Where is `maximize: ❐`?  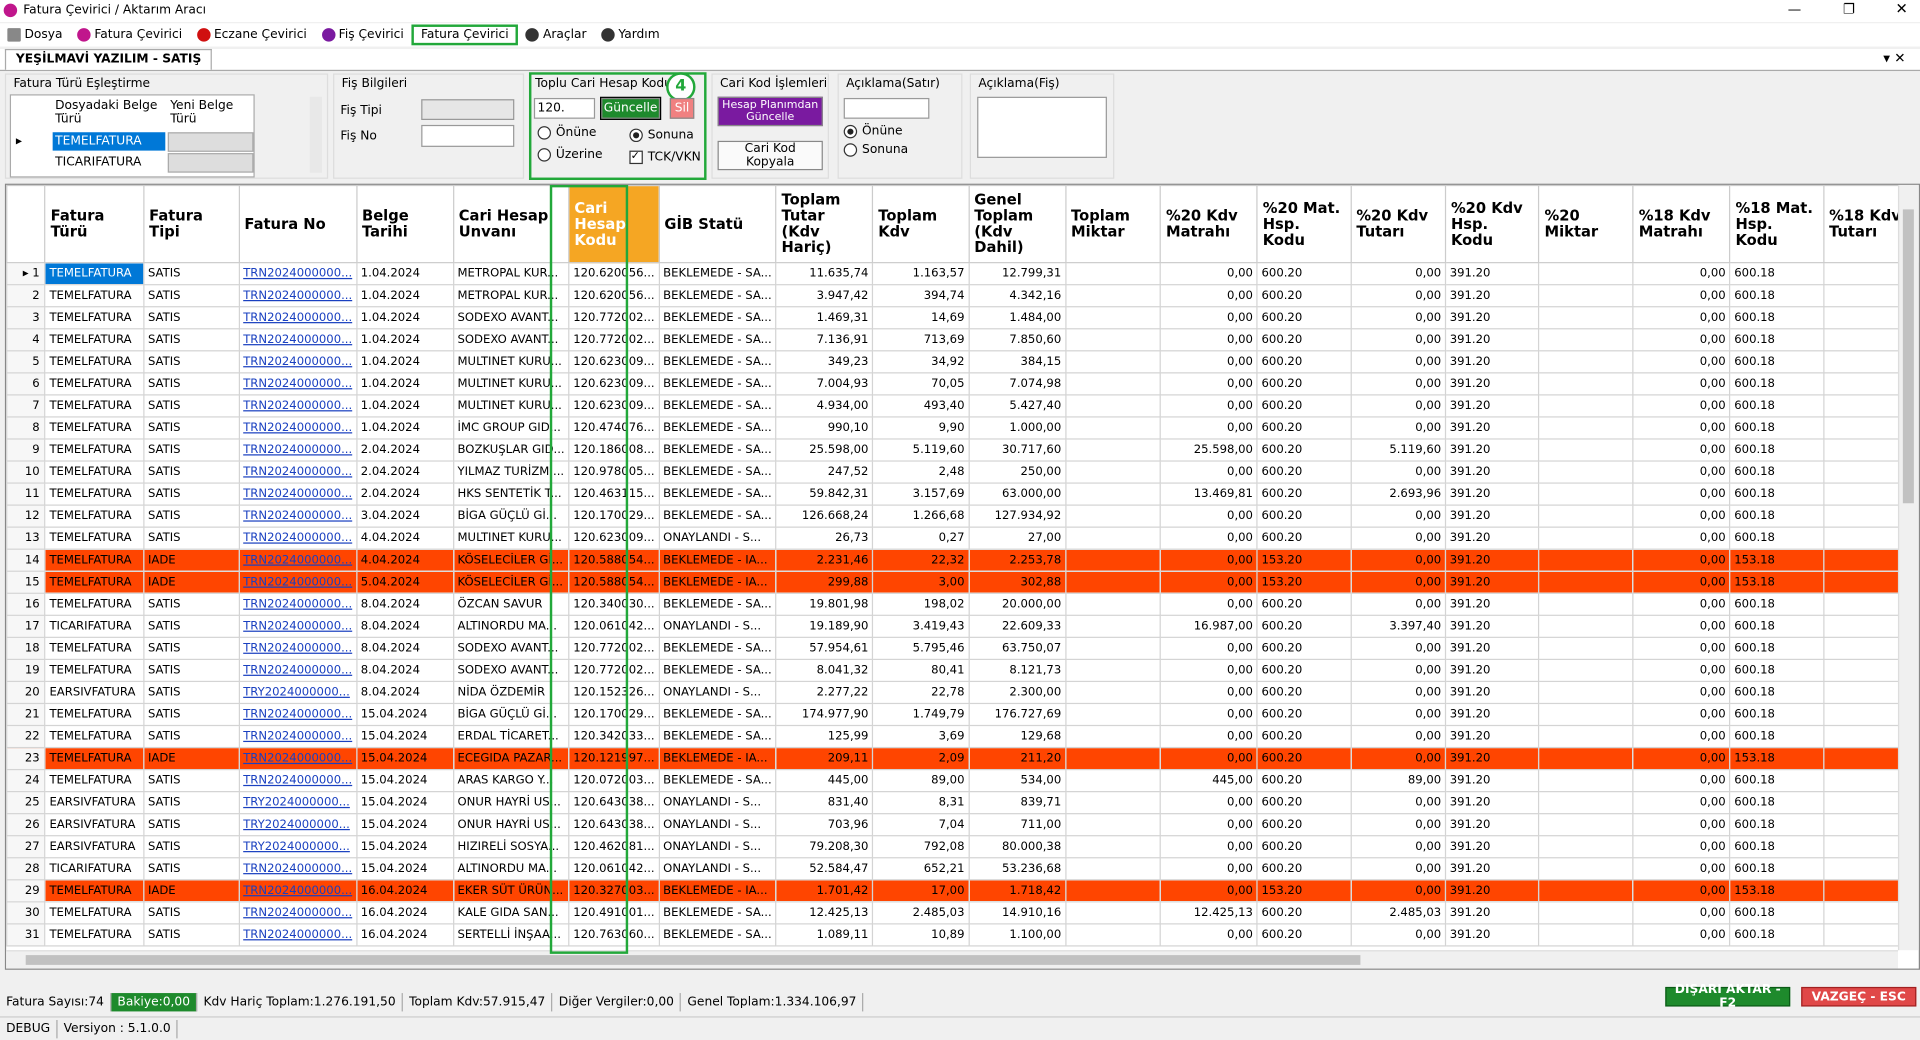 maximize: ❐ is located at coordinates (1848, 9).